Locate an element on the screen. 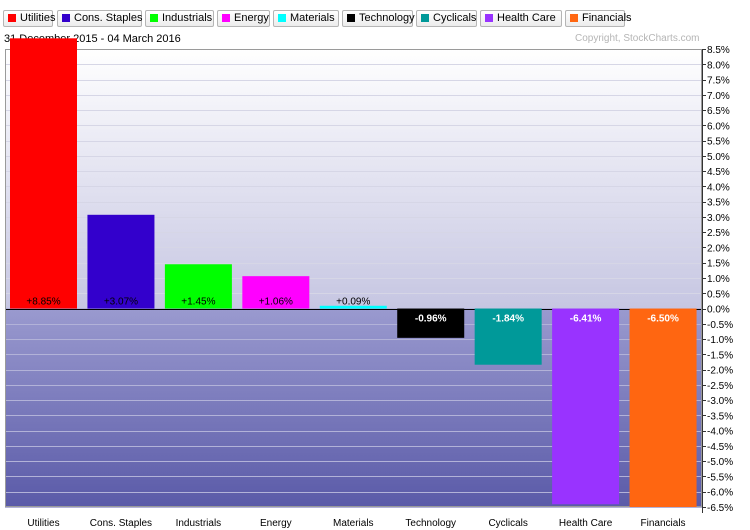 The height and width of the screenshot is (530, 750). copyright-notice: Copyright, StockCharts.com is located at coordinates (637, 38).